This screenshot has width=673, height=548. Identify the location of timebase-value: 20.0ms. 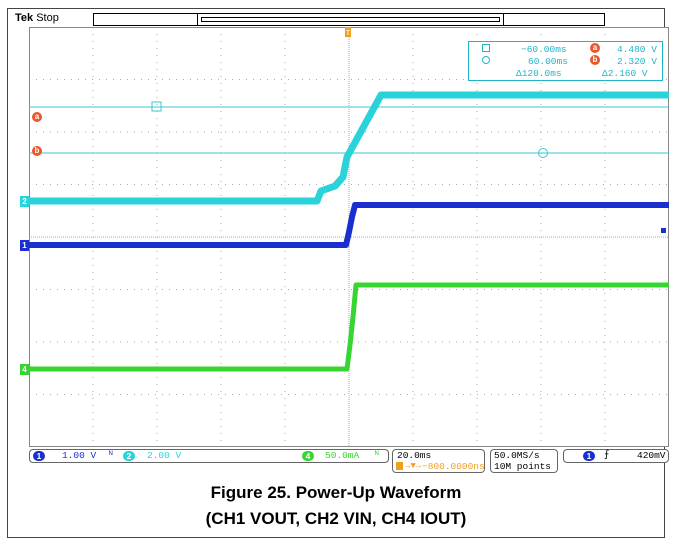
(414, 455).